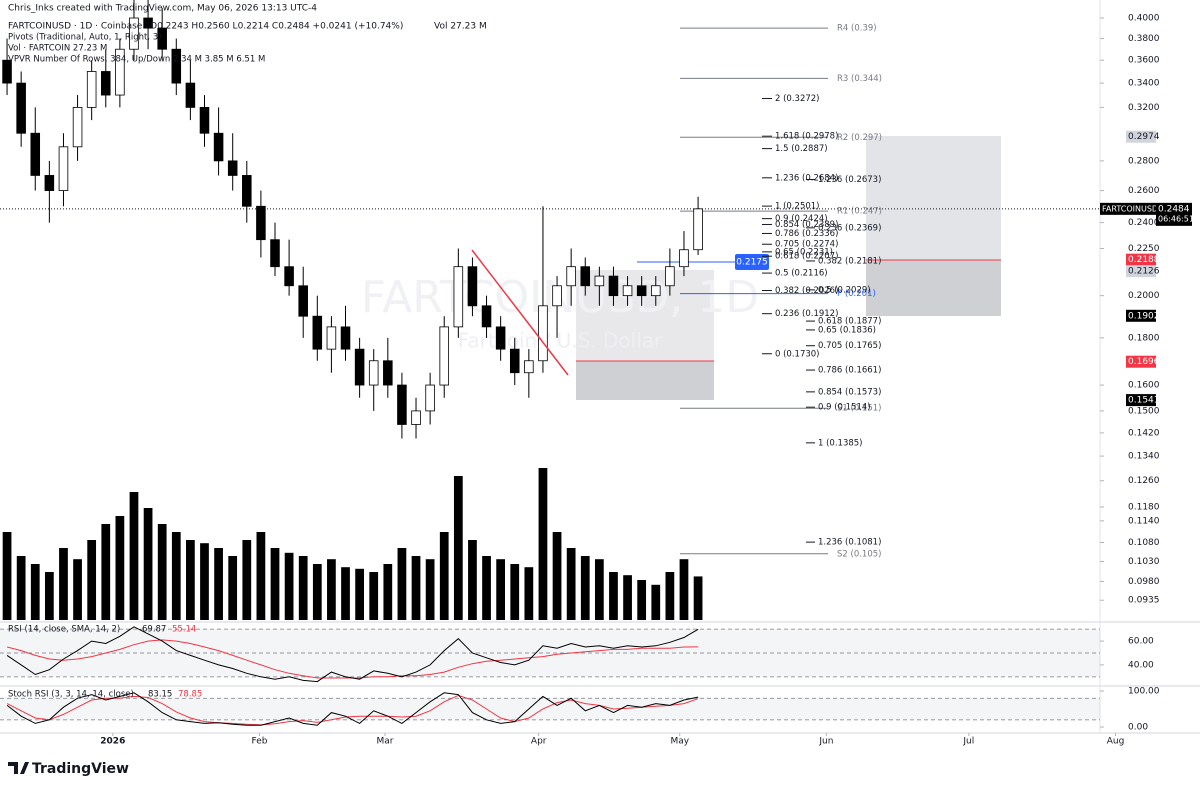 This screenshot has height=786, width=1200. I want to click on price-marker-label: 0.1541, so click(1144, 401).